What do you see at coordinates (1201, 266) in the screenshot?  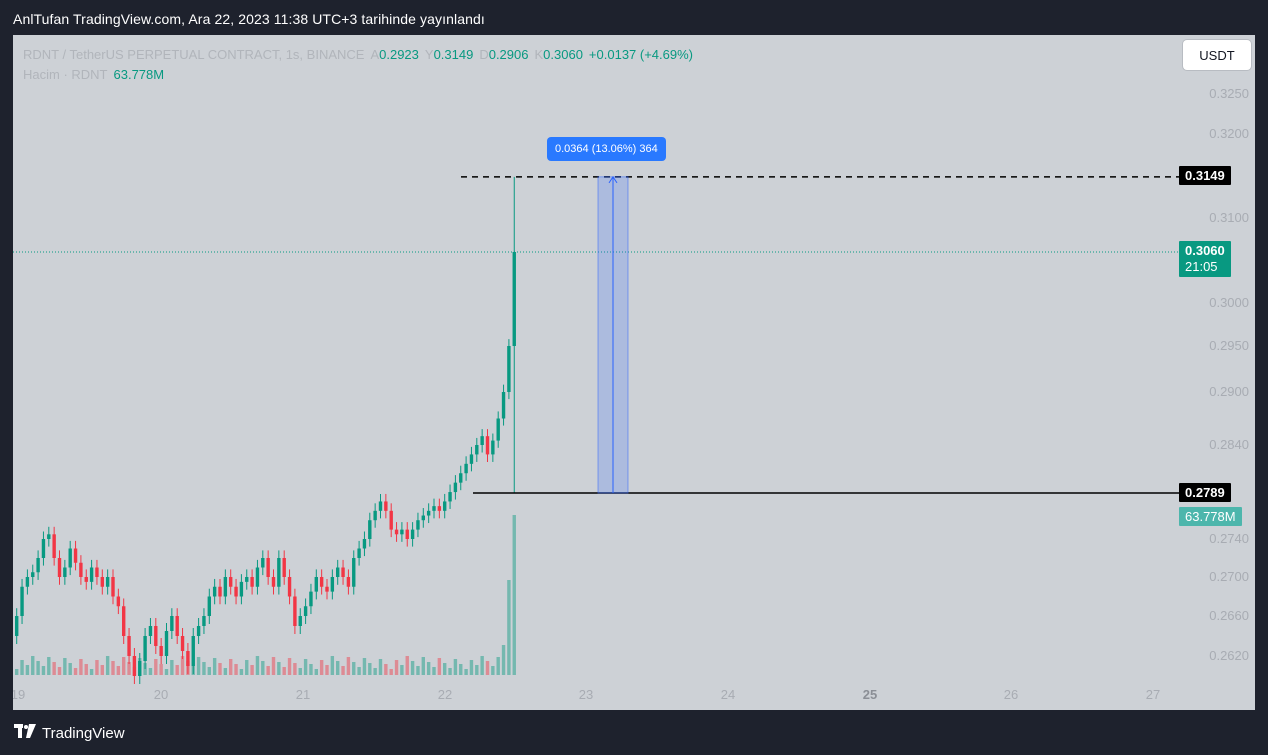 I see `bar-countdown: 21:05` at bounding box center [1201, 266].